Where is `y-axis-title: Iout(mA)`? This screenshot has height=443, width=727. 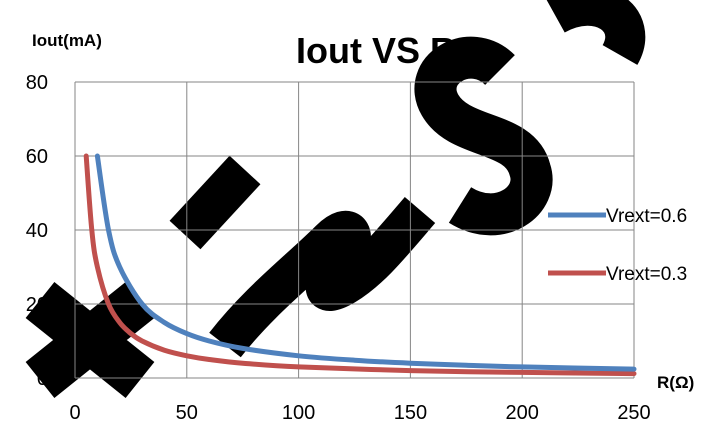
y-axis-title: Iout(mA) is located at coordinates (67, 40).